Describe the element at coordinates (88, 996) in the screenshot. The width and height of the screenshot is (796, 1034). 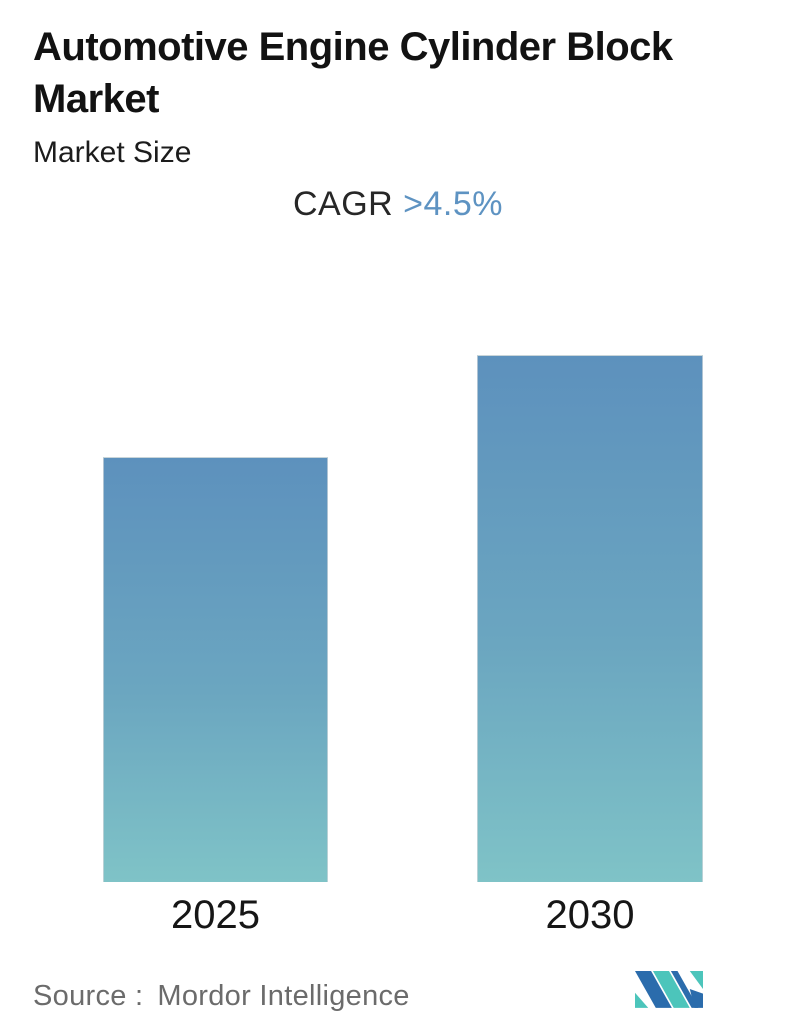
I see `source-label: Source :` at that location.